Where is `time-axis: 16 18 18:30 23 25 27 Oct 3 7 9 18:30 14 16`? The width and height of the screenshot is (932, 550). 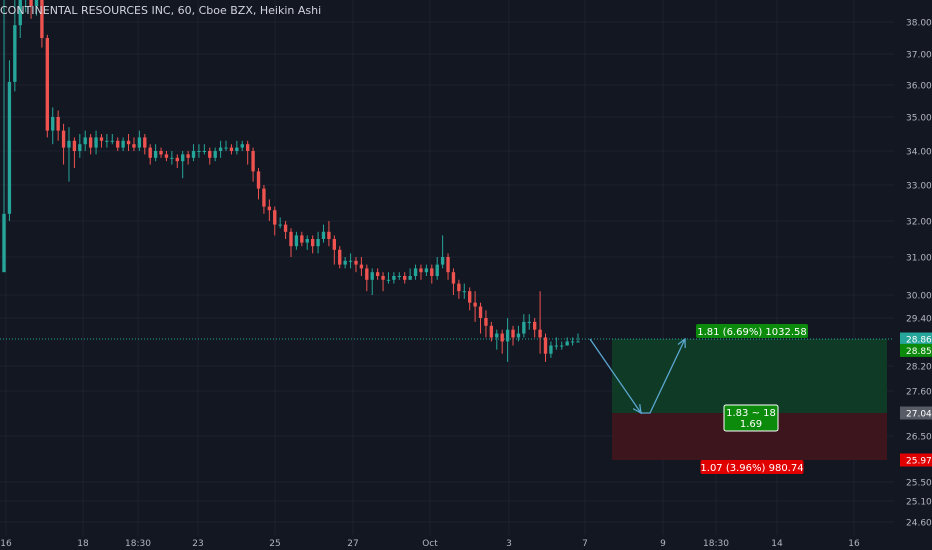
time-axis: 16 18 18:30 23 25 27 Oct 3 7 9 18:30 14 16 is located at coordinates (466, 542).